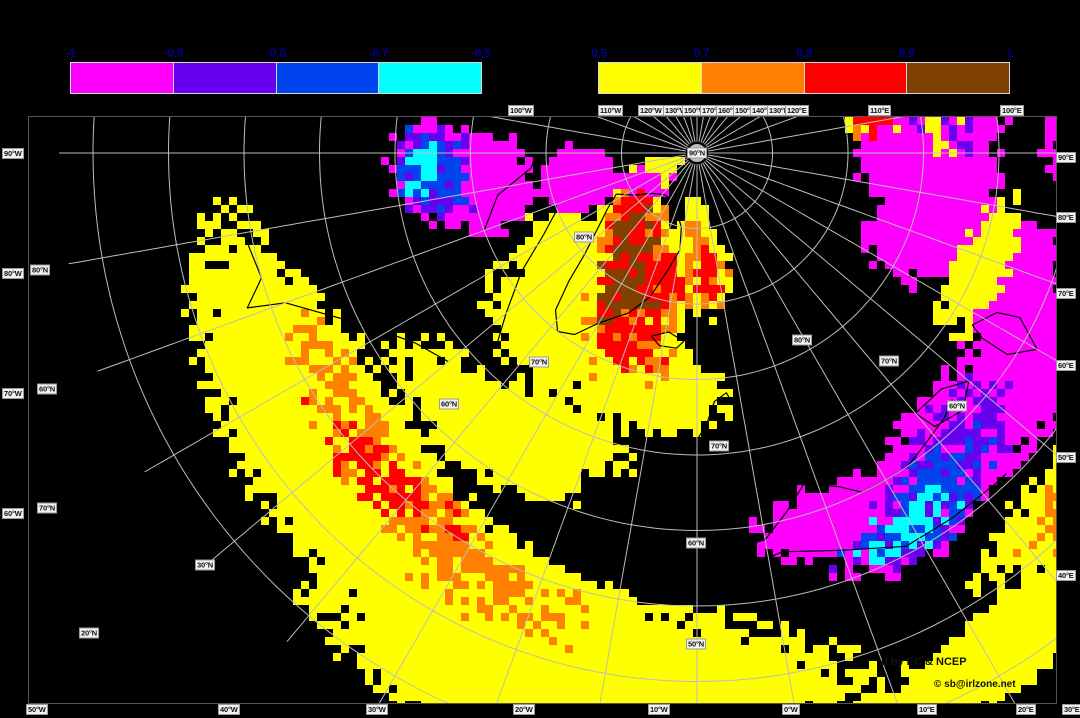  Describe the element at coordinates (697, 153) in the screenshot. I see `graticule-label-pole: 90°N` at that location.